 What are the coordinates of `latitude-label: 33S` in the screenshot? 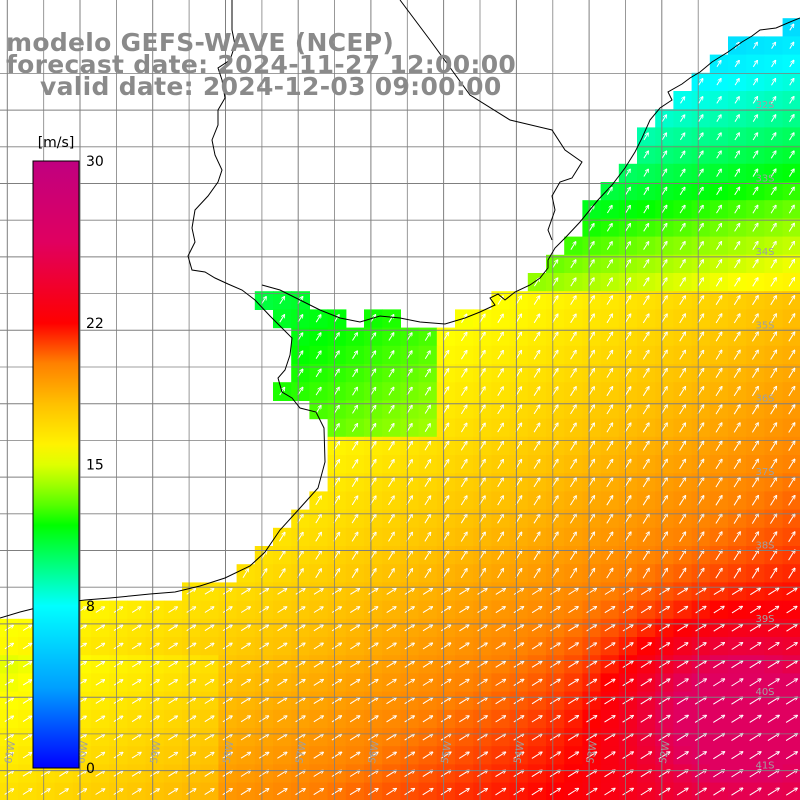 It's located at (764, 179).